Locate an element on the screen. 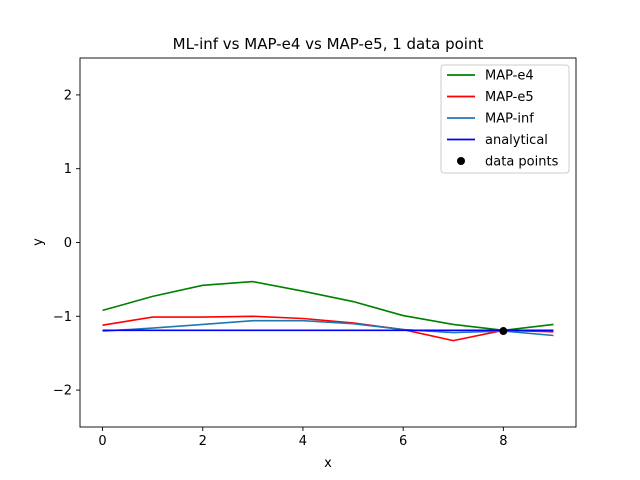 The height and width of the screenshot is (480, 640). legend-swatch is located at coordinates (461, 161).